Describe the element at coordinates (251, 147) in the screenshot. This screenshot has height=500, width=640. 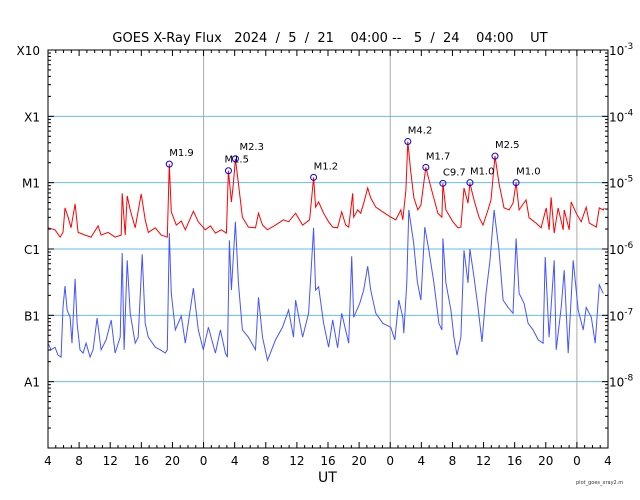
I see `flare-label: M2.3` at that location.